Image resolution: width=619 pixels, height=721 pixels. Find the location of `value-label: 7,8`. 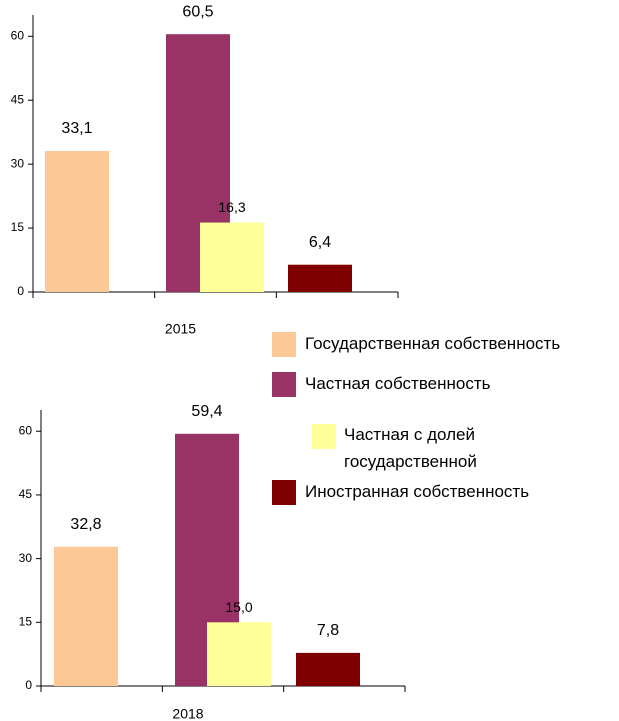

value-label: 7,8 is located at coordinates (328, 630).